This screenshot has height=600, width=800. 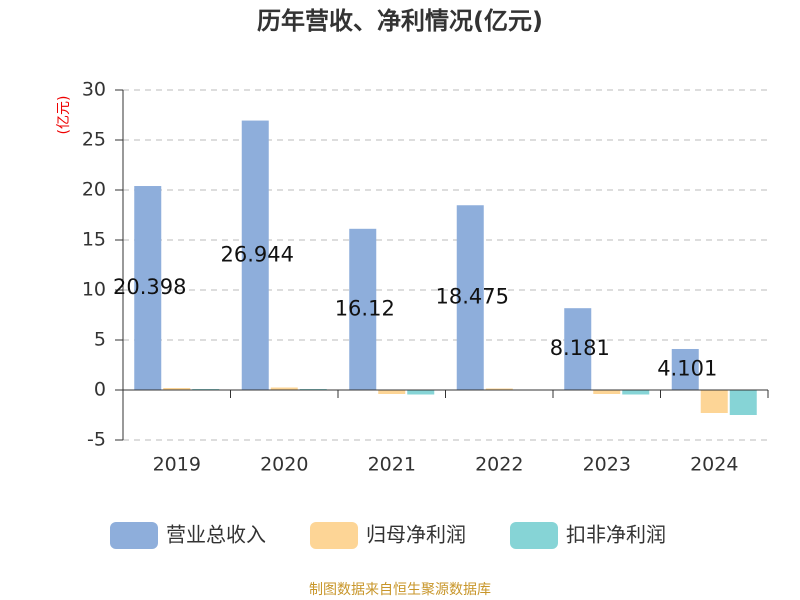 What do you see at coordinates (416, 535) in the screenshot?
I see `legend-label: 归母净利润` at bounding box center [416, 535].